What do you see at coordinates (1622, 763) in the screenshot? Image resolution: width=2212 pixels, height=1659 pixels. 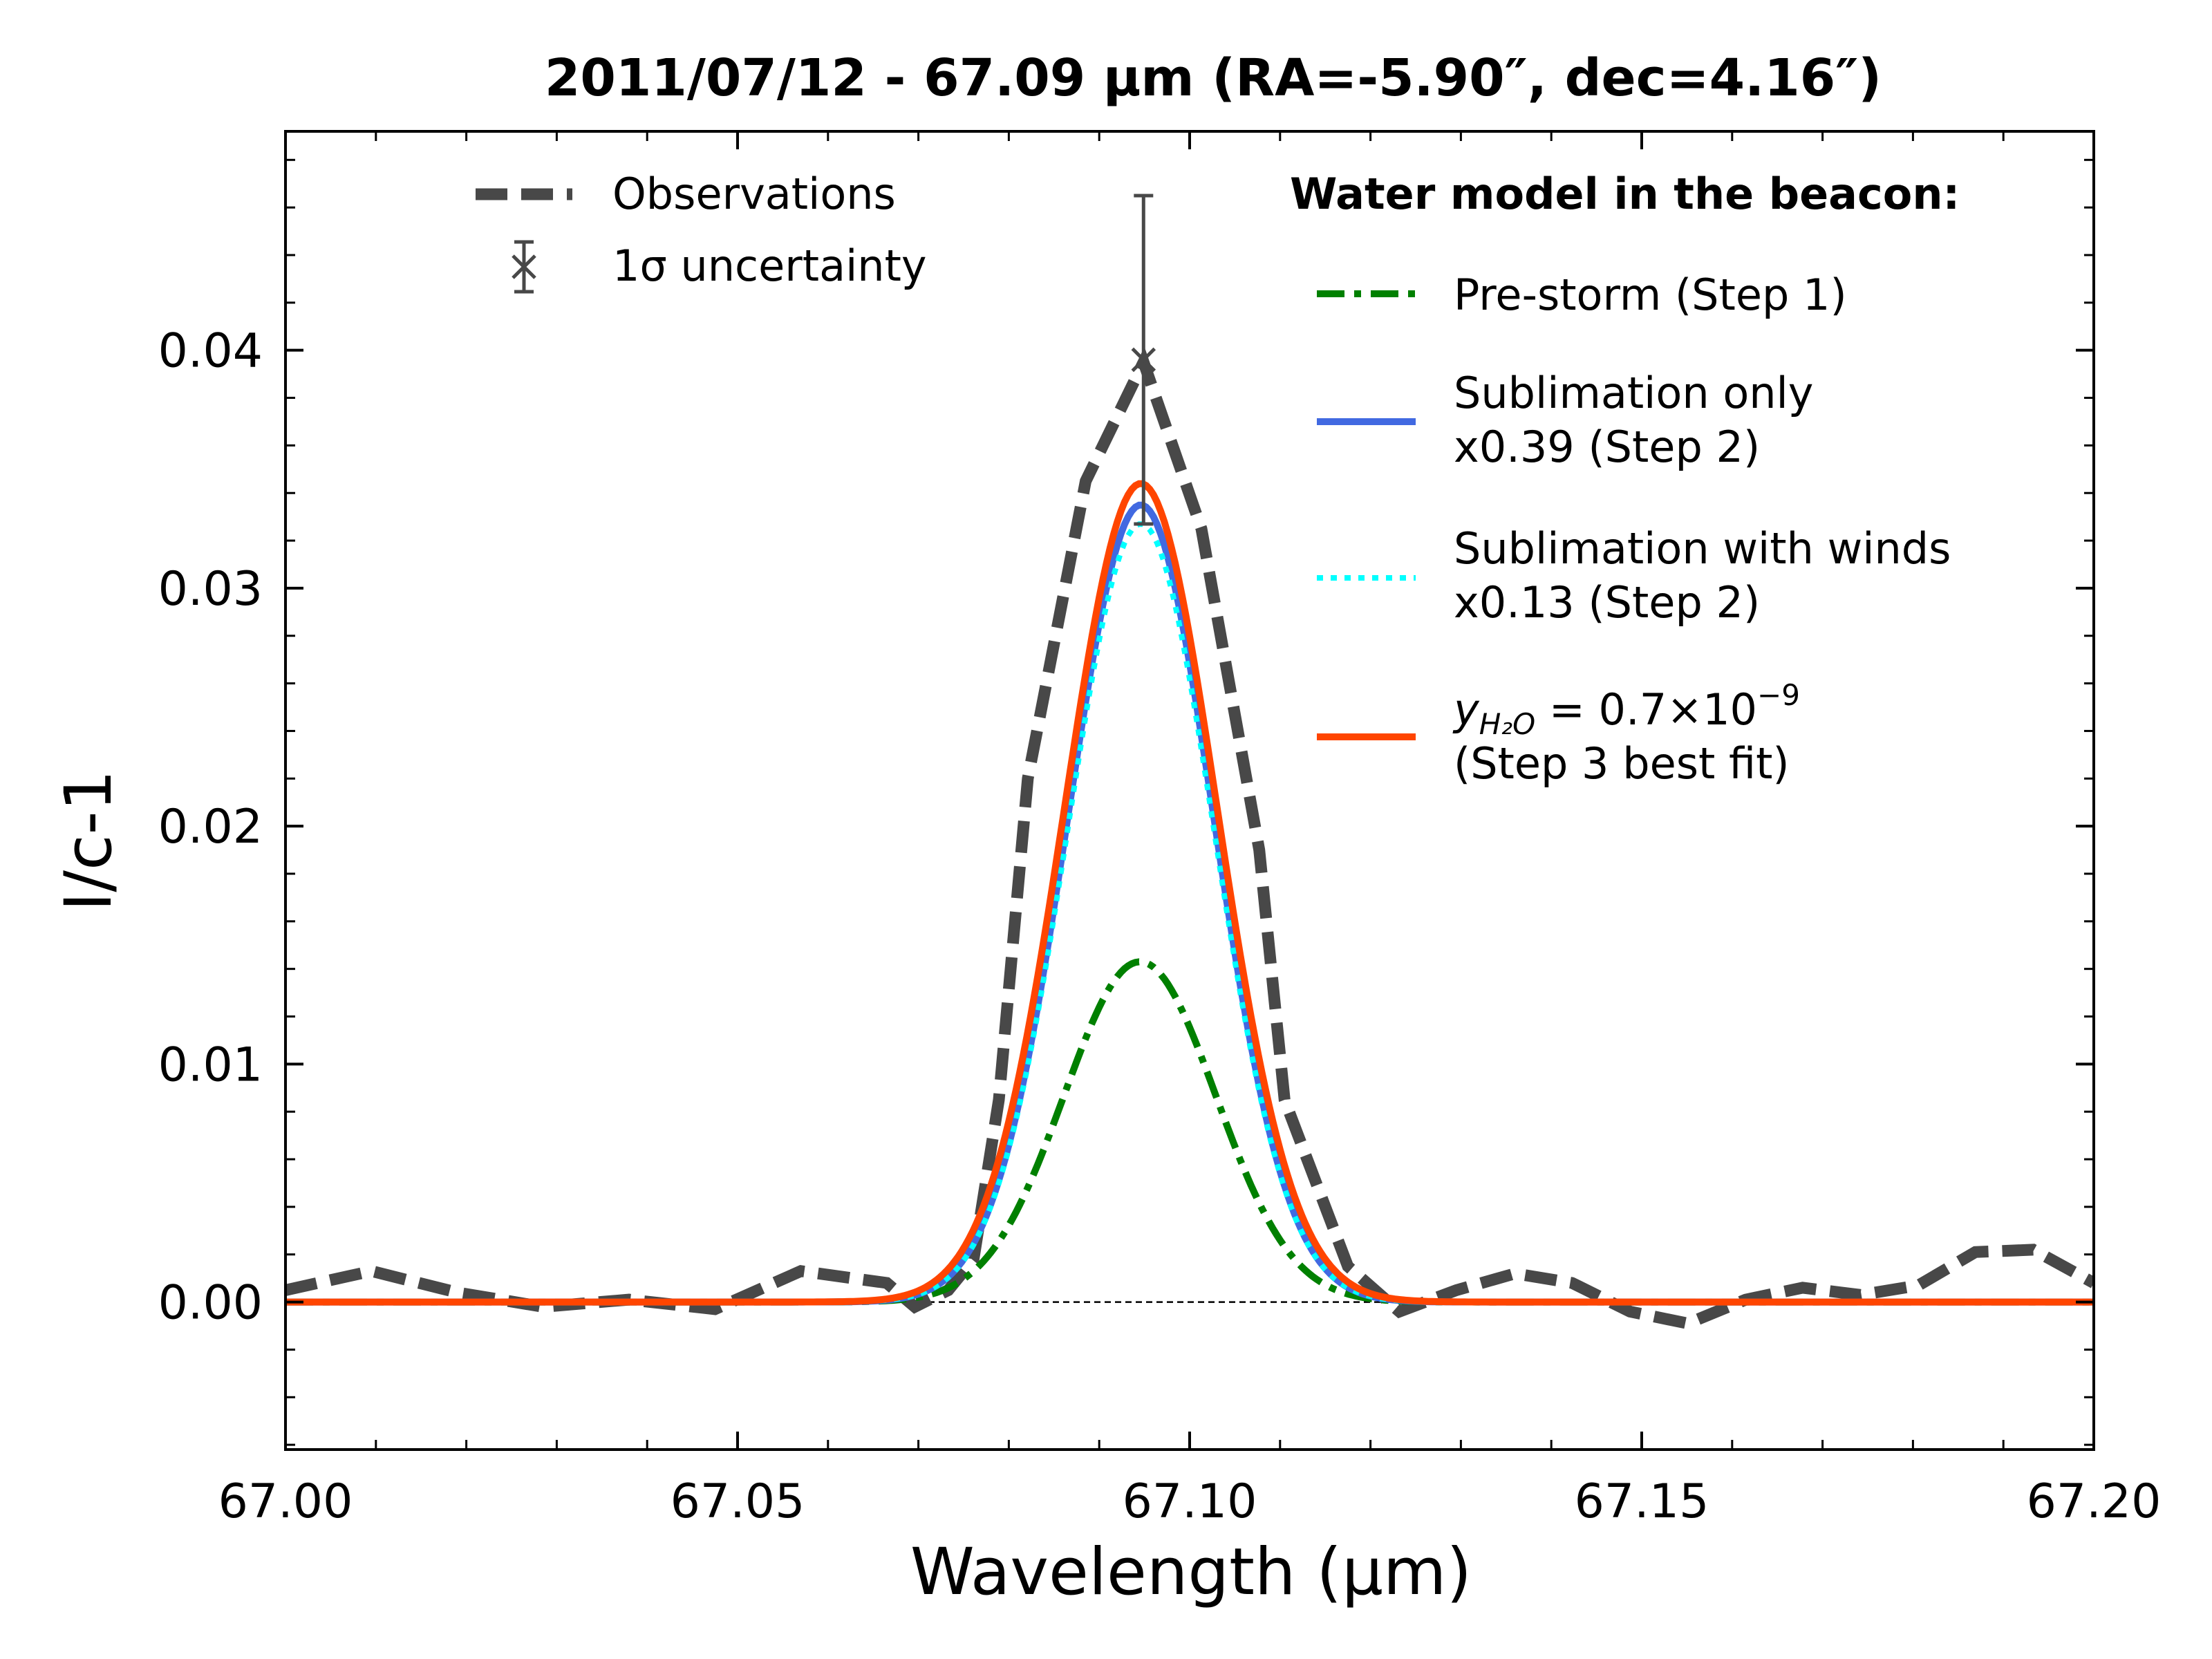 I see `legend-bestfit-label-line: (Step 3 best fit)` at bounding box center [1622, 763].